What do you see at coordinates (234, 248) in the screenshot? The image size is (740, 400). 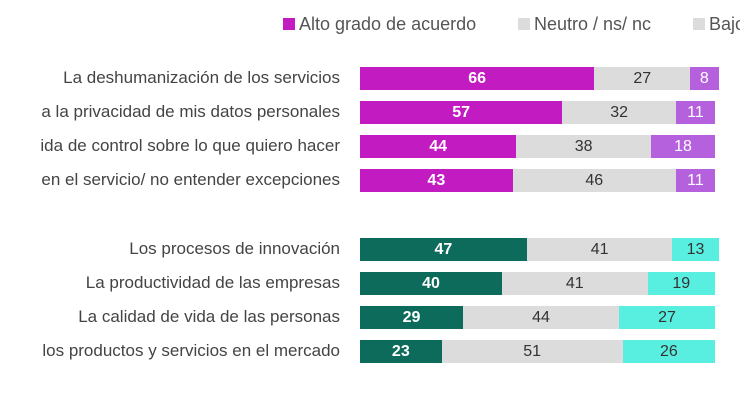 I see `category-label: Los procesos de innovación` at bounding box center [234, 248].